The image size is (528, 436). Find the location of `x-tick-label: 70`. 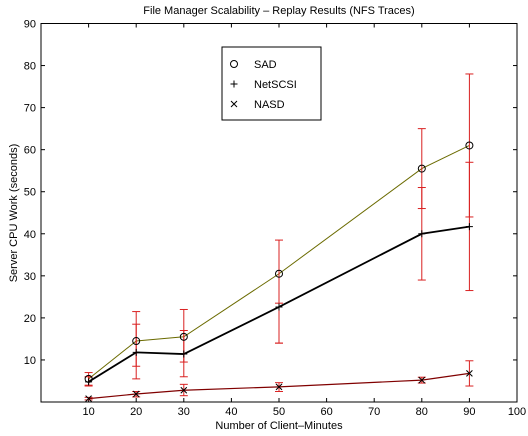

x-tick-label: 70 is located at coordinates (374, 412).